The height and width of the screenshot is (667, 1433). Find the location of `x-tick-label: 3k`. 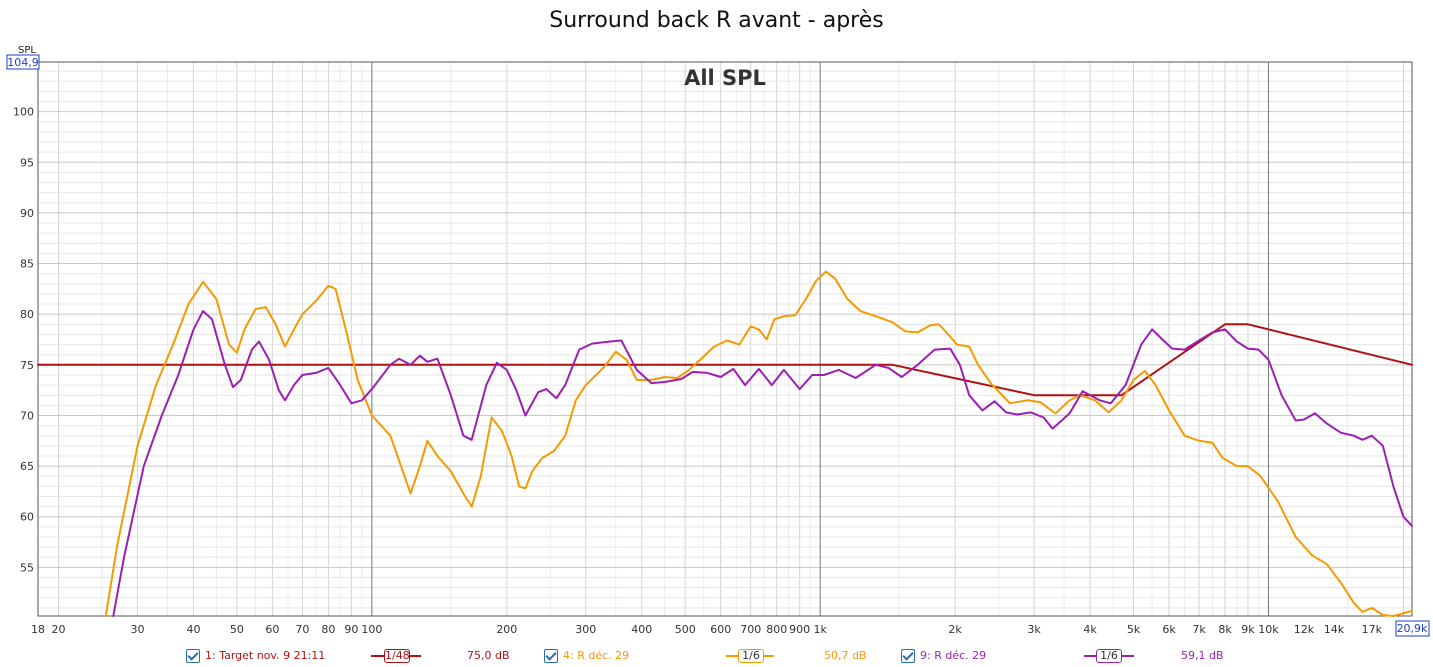

x-tick-label: 3k is located at coordinates (1034, 629).